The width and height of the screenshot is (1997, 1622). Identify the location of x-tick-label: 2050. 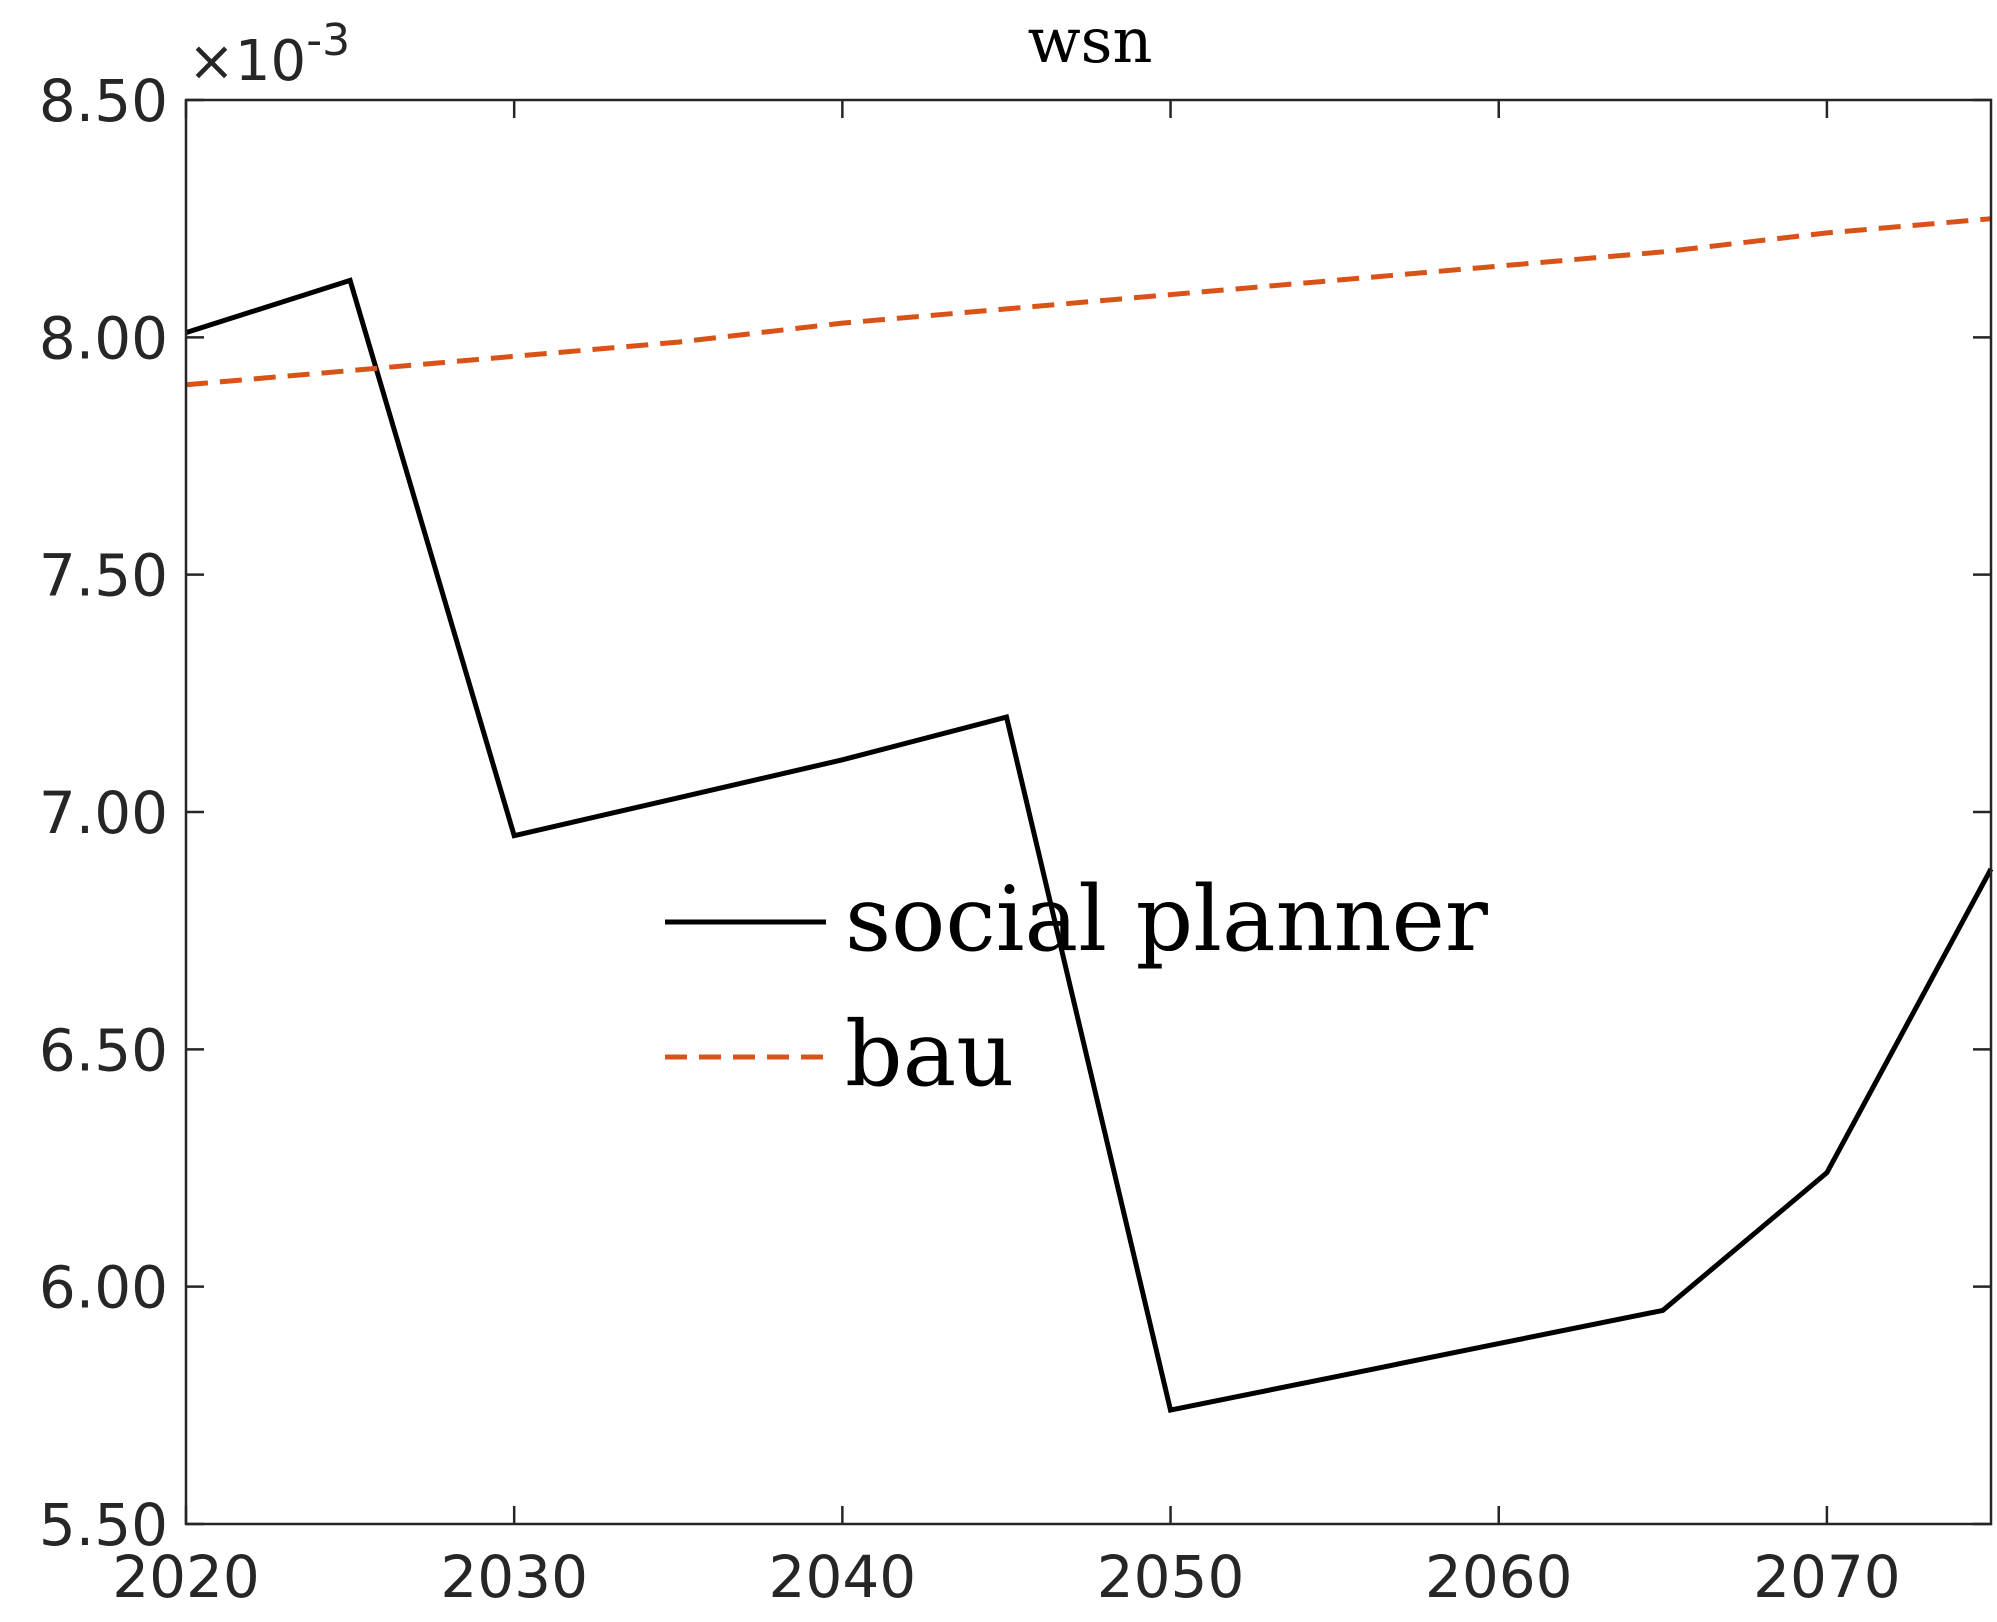
(1171, 1577).